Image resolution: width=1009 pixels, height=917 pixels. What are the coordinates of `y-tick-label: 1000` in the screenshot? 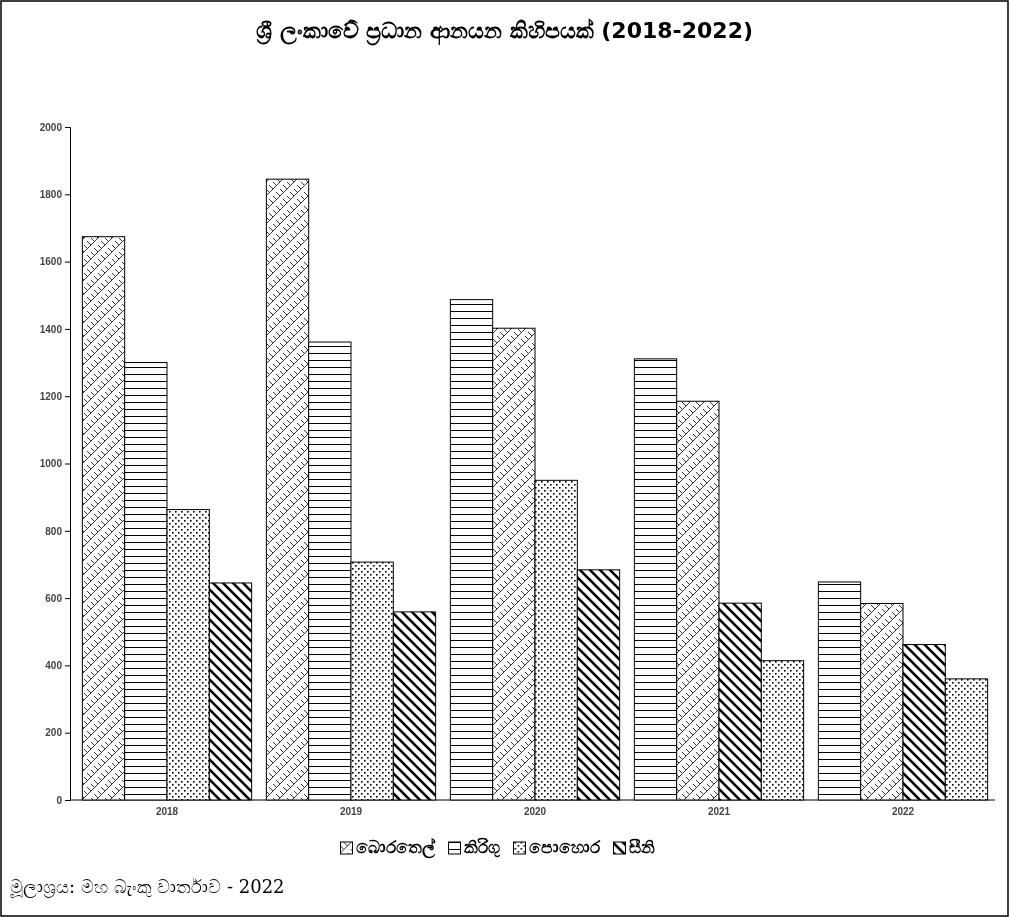 It's located at (51, 464).